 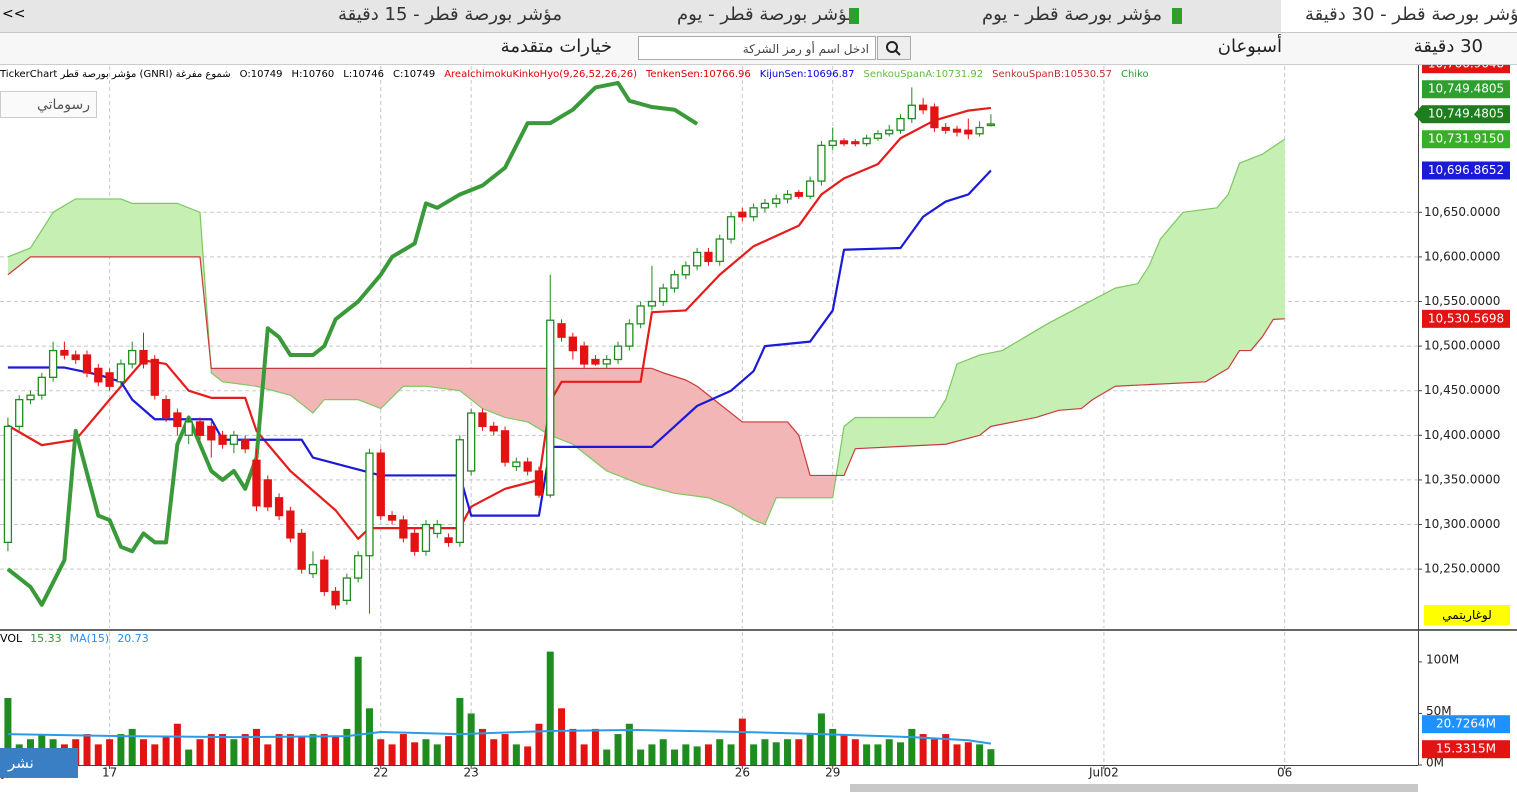 What do you see at coordinates (1462, 524) in the screenshot?
I see `y-tick-label: 10,300.0000` at bounding box center [1462, 524].